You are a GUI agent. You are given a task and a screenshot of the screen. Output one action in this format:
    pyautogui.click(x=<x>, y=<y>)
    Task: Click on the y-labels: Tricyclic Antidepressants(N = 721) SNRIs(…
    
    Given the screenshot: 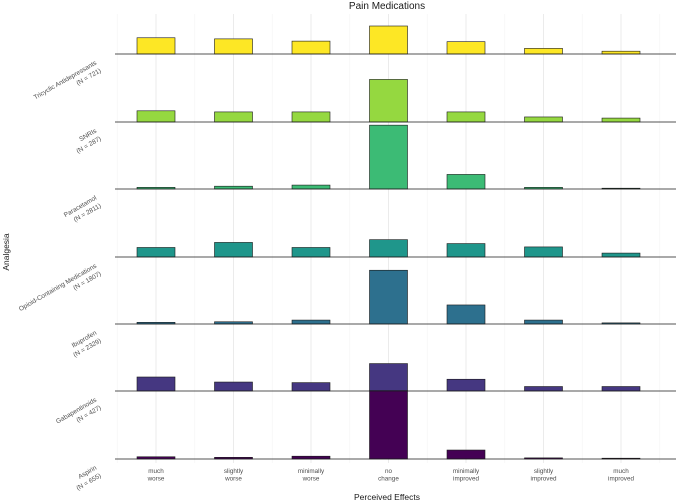 What is the action you would take?
    pyautogui.click(x=60, y=275)
    